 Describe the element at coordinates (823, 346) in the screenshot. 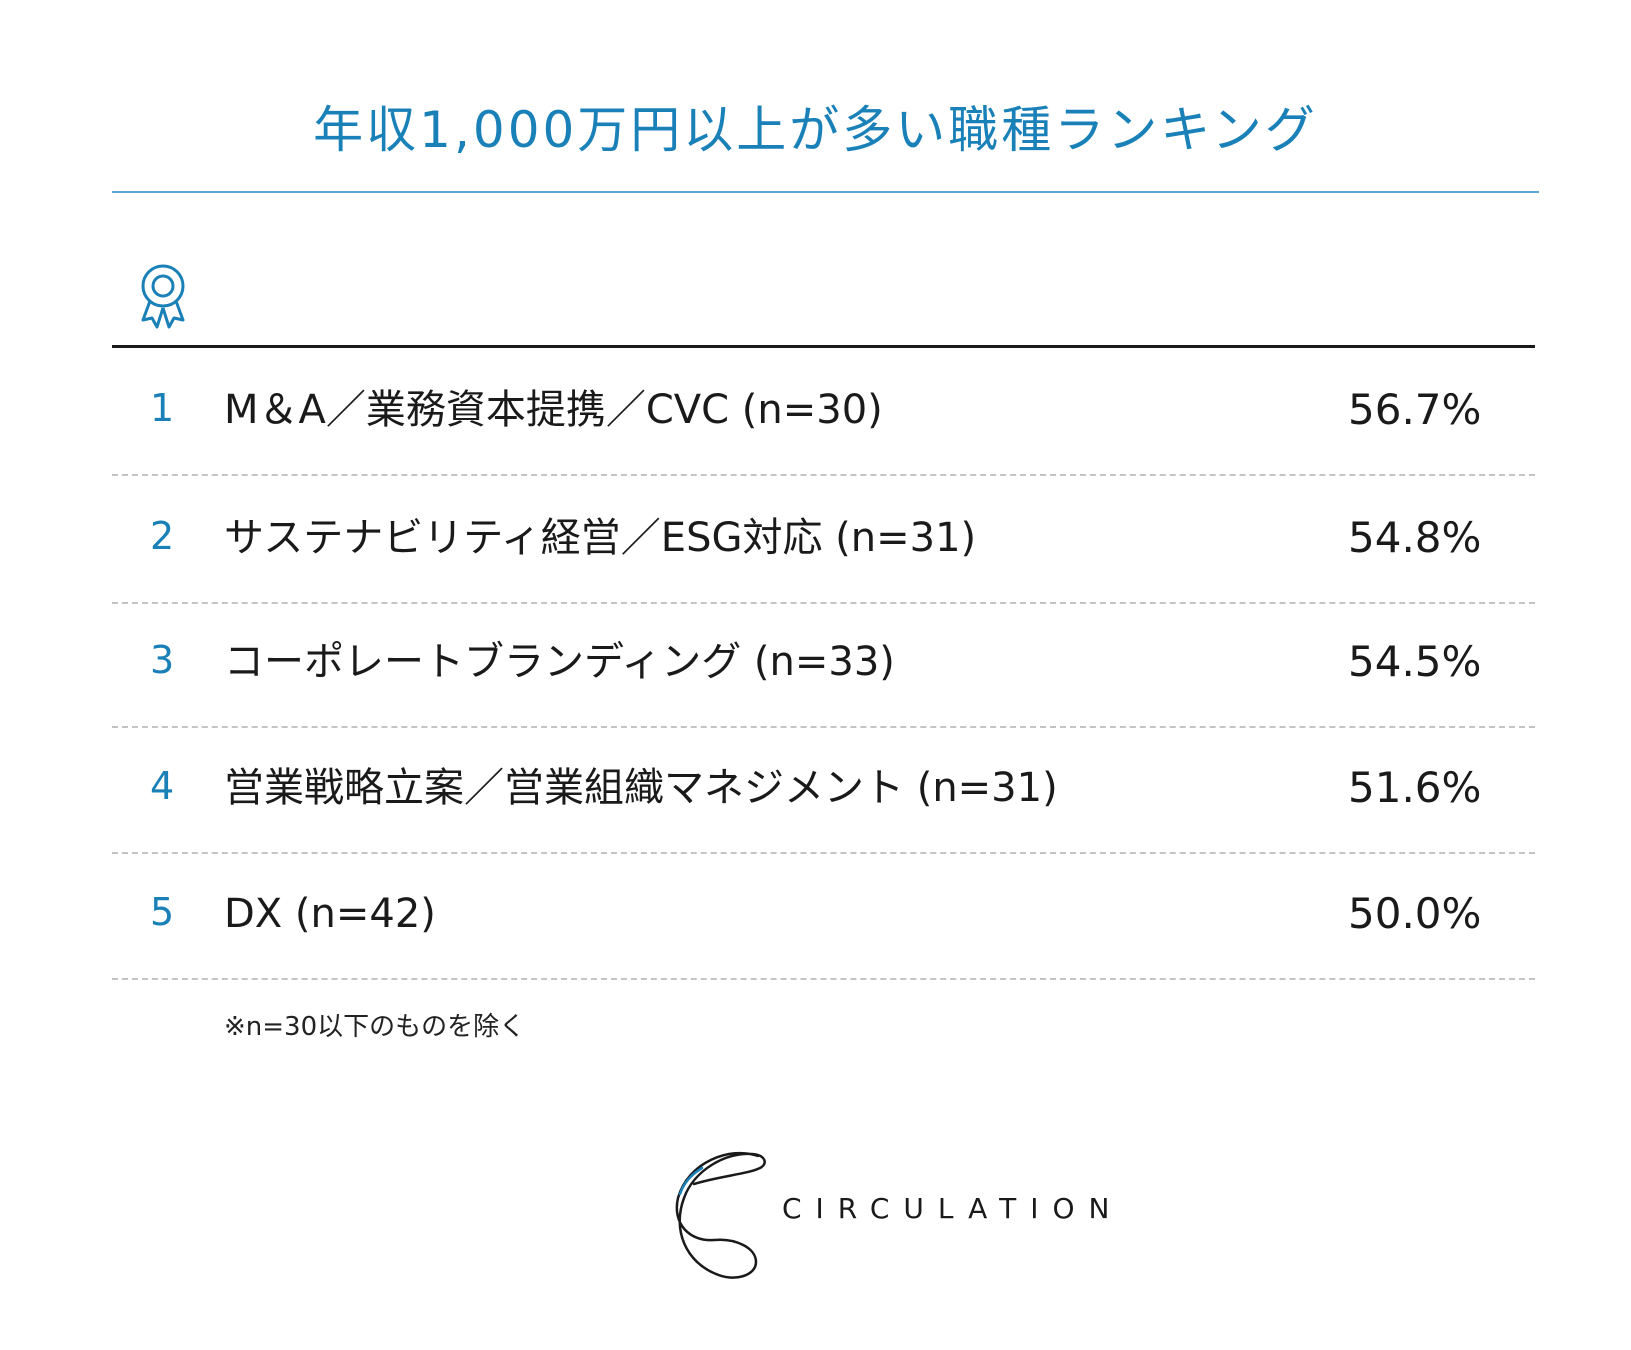

I see `table-header-rule` at that location.